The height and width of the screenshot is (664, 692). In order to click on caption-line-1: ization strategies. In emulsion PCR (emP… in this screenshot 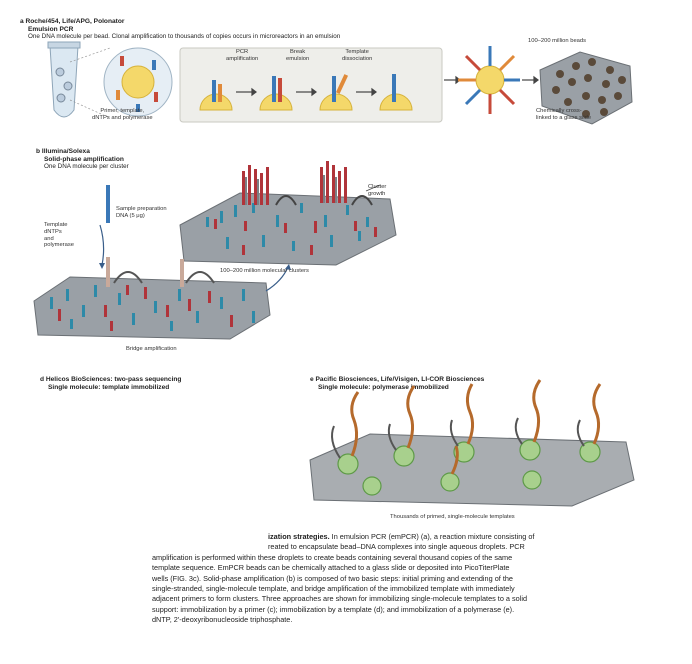, I will do `click(387, 537)`.